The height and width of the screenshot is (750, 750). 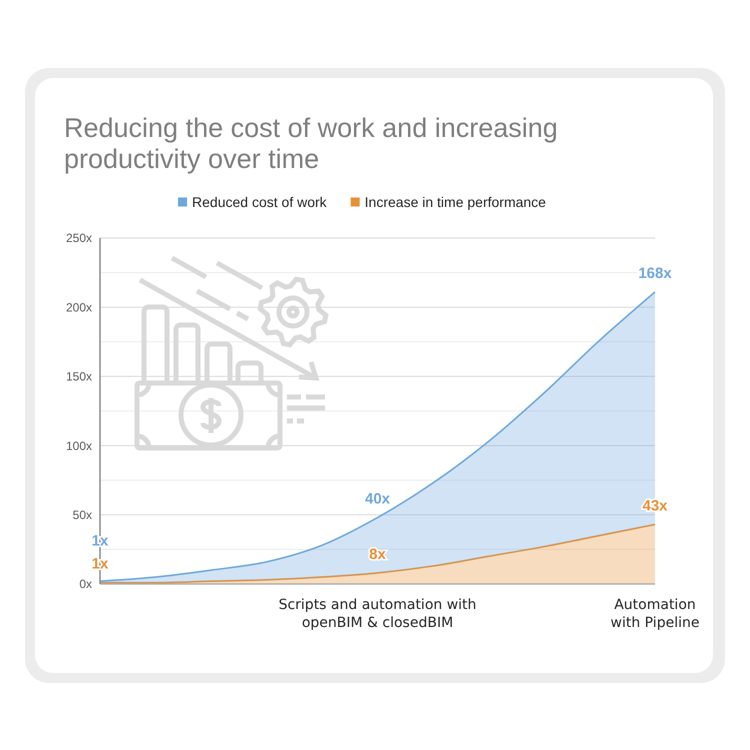 What do you see at coordinates (455, 202) in the screenshot?
I see `legend-label: Increase in time performance` at bounding box center [455, 202].